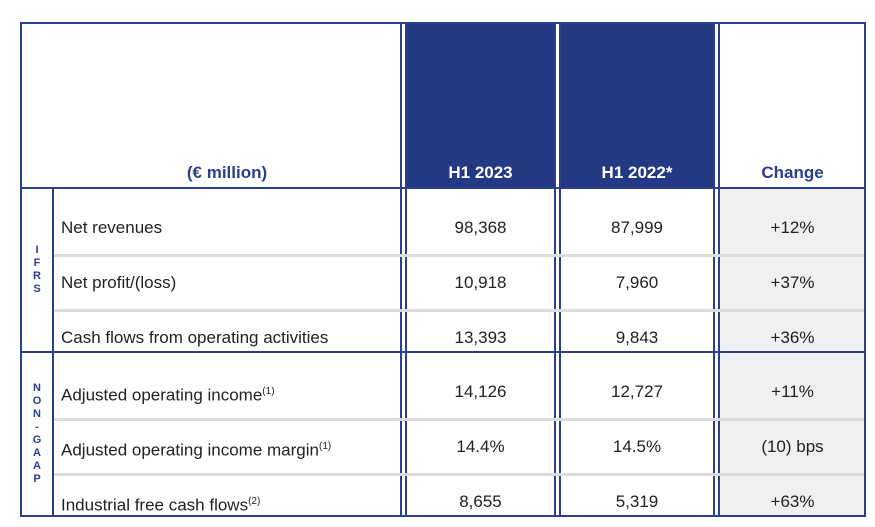 The height and width of the screenshot is (527, 875). Describe the element at coordinates (480, 282) in the screenshot. I see `cell: 10,918` at that location.